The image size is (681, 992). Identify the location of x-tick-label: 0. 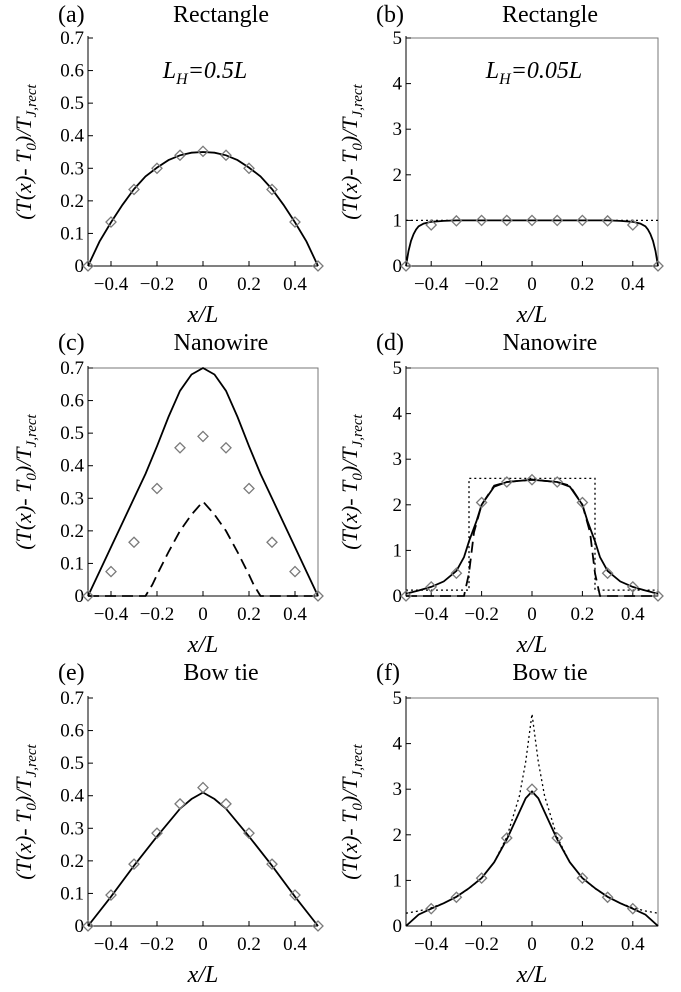
(203, 944).